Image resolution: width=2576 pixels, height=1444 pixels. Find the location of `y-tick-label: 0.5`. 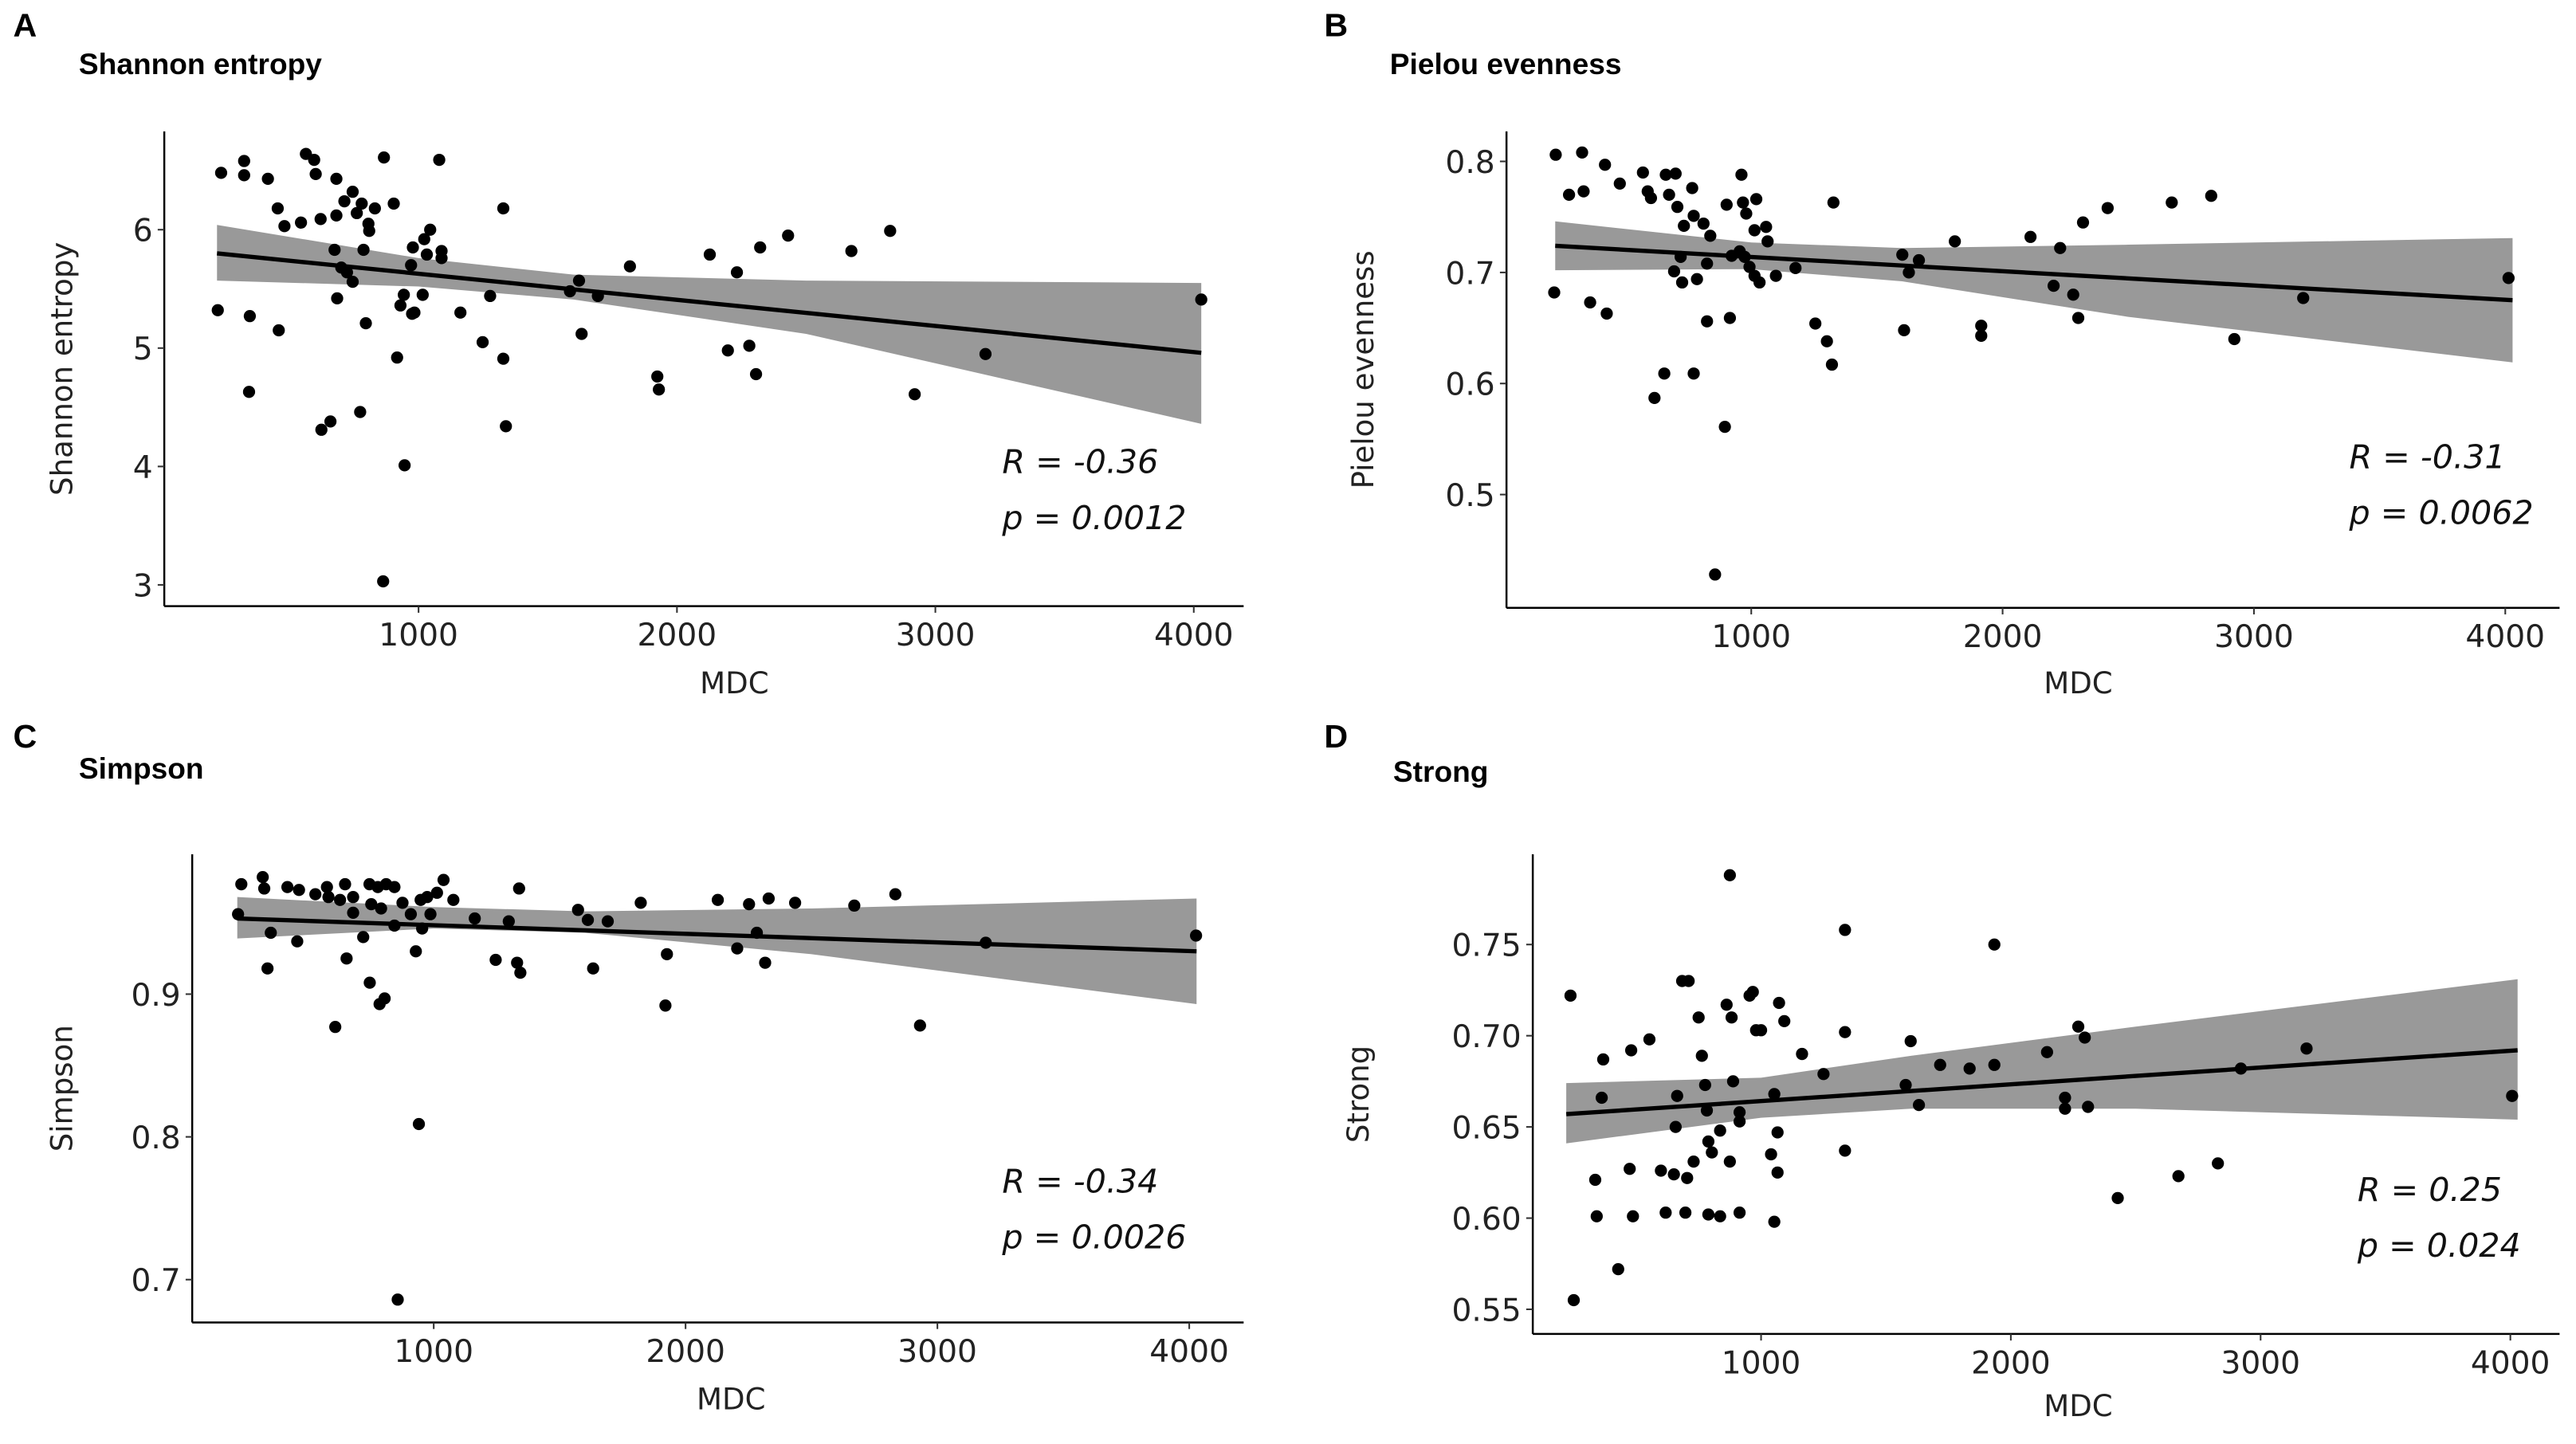

y-tick-label: 0.5 is located at coordinates (1469, 496).